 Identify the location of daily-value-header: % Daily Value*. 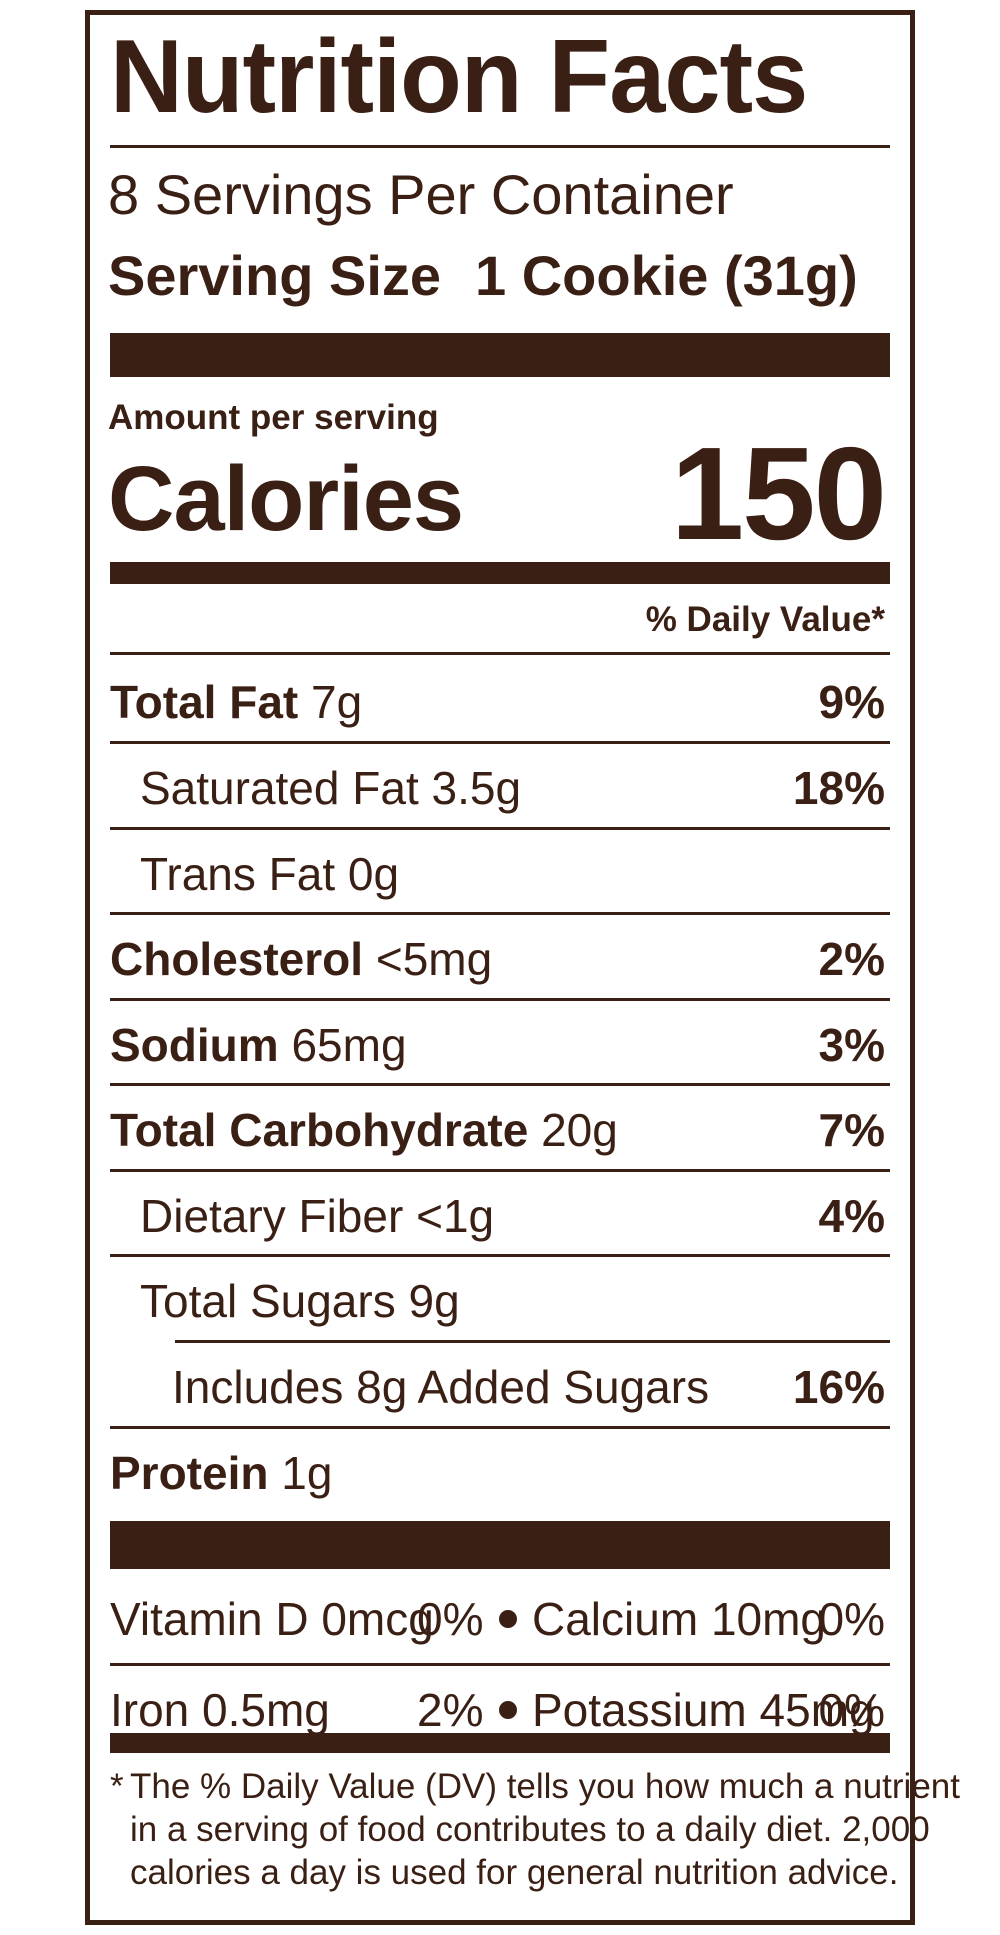
(765, 619).